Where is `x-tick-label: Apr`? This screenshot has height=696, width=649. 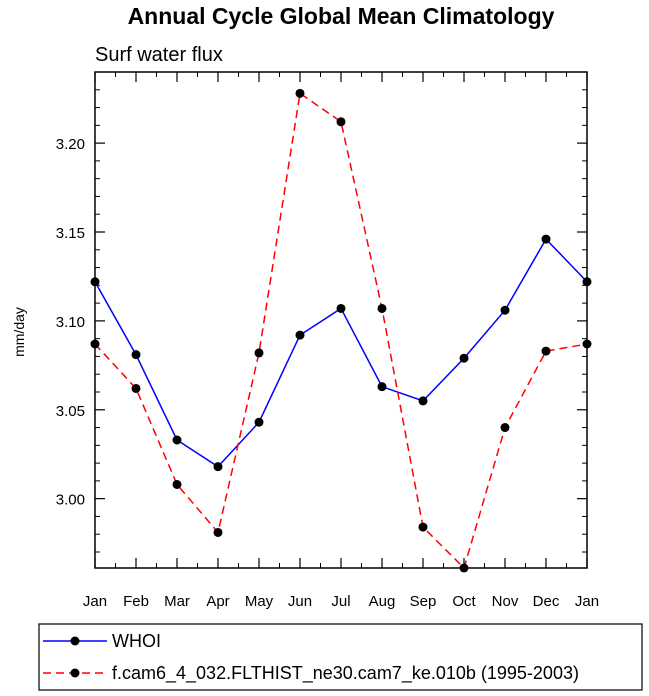 x-tick-label: Apr is located at coordinates (217, 601).